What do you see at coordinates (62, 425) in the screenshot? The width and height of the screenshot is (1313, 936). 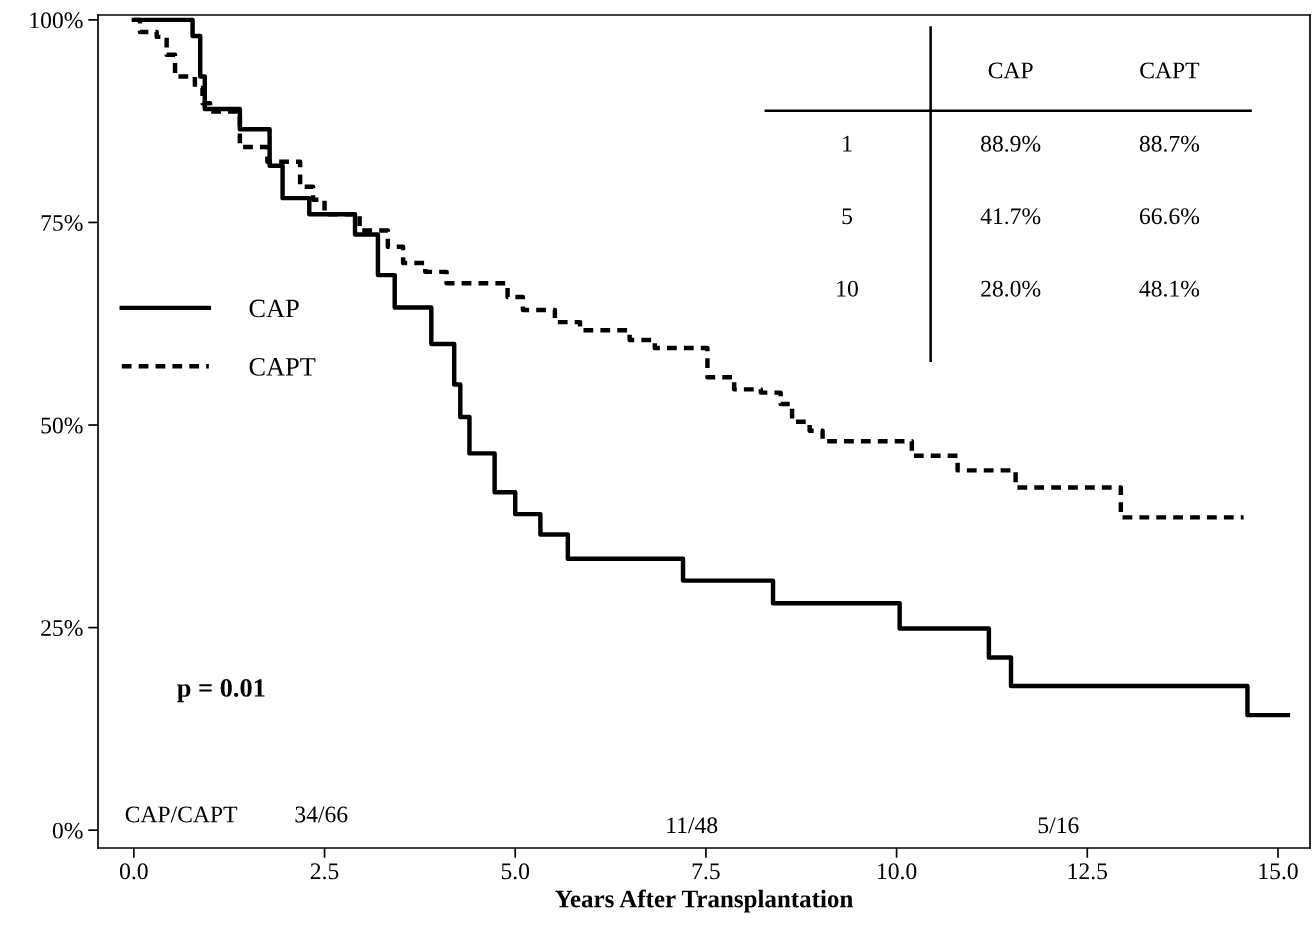 I see `y-tick-label: 50%` at bounding box center [62, 425].